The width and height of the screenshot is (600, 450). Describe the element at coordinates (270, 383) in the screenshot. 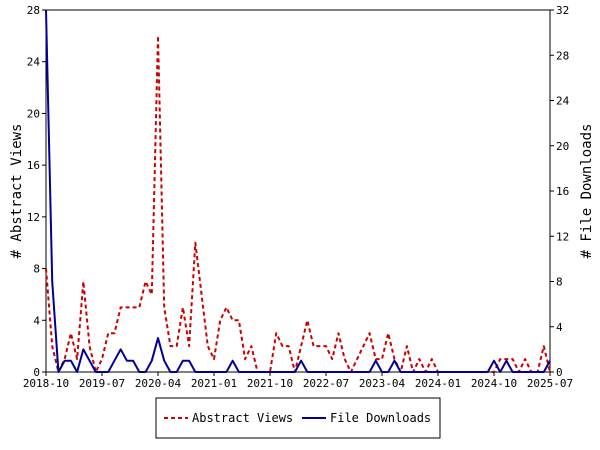

I see `x-tick-label: 2021-10` at that location.